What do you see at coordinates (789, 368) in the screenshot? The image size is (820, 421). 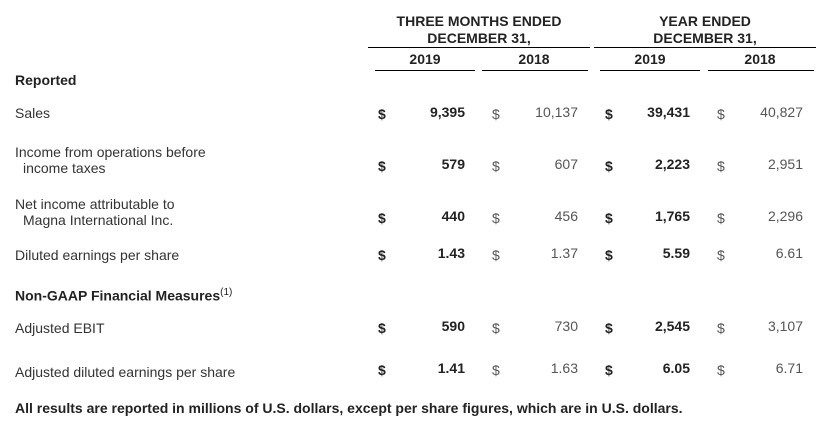 I see `value-y-2018: 6.71` at bounding box center [789, 368].